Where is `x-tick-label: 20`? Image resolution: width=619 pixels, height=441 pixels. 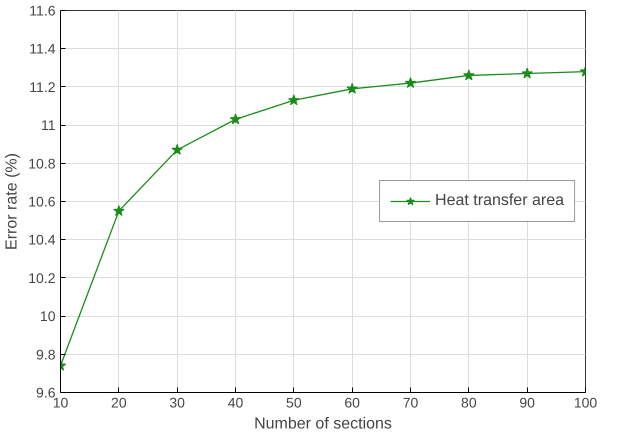 x-tick-label: 20 is located at coordinates (119, 402).